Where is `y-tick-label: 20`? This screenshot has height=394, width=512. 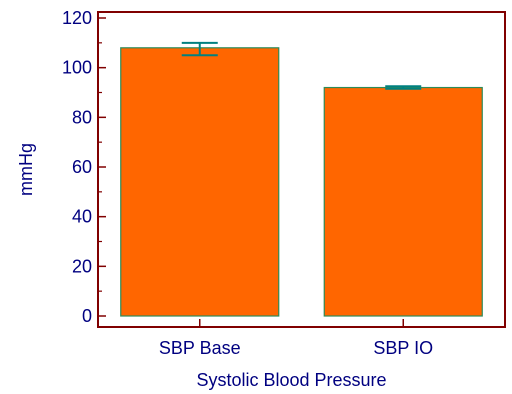
y-tick-label: 20 is located at coordinates (82, 266).